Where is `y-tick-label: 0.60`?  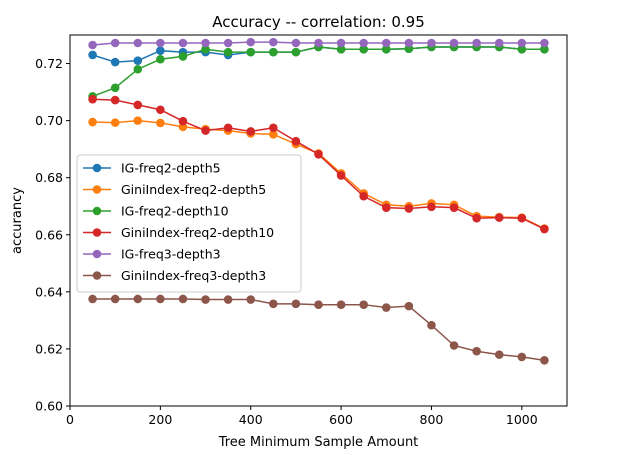
y-tick-label: 0.60 is located at coordinates (49, 406).